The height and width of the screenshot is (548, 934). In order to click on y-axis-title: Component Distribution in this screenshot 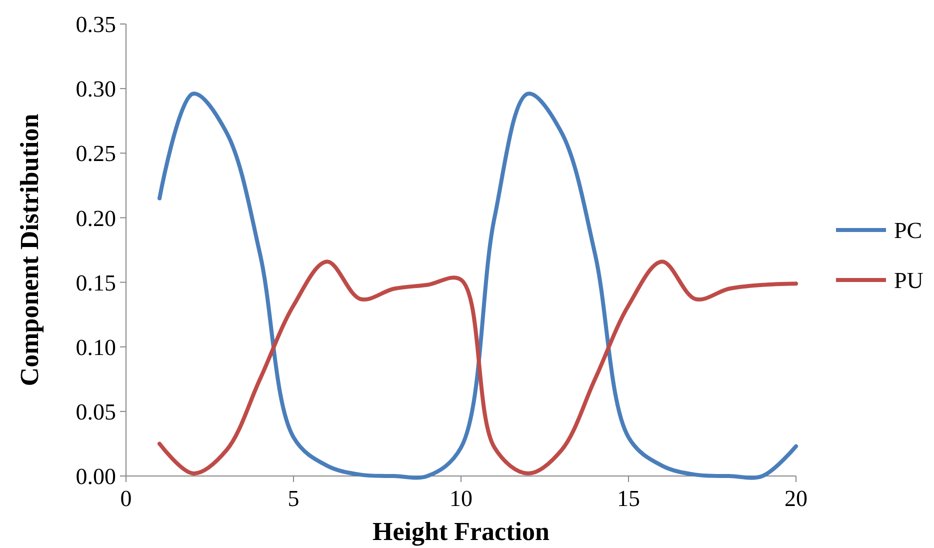, I will do `click(29, 249)`.